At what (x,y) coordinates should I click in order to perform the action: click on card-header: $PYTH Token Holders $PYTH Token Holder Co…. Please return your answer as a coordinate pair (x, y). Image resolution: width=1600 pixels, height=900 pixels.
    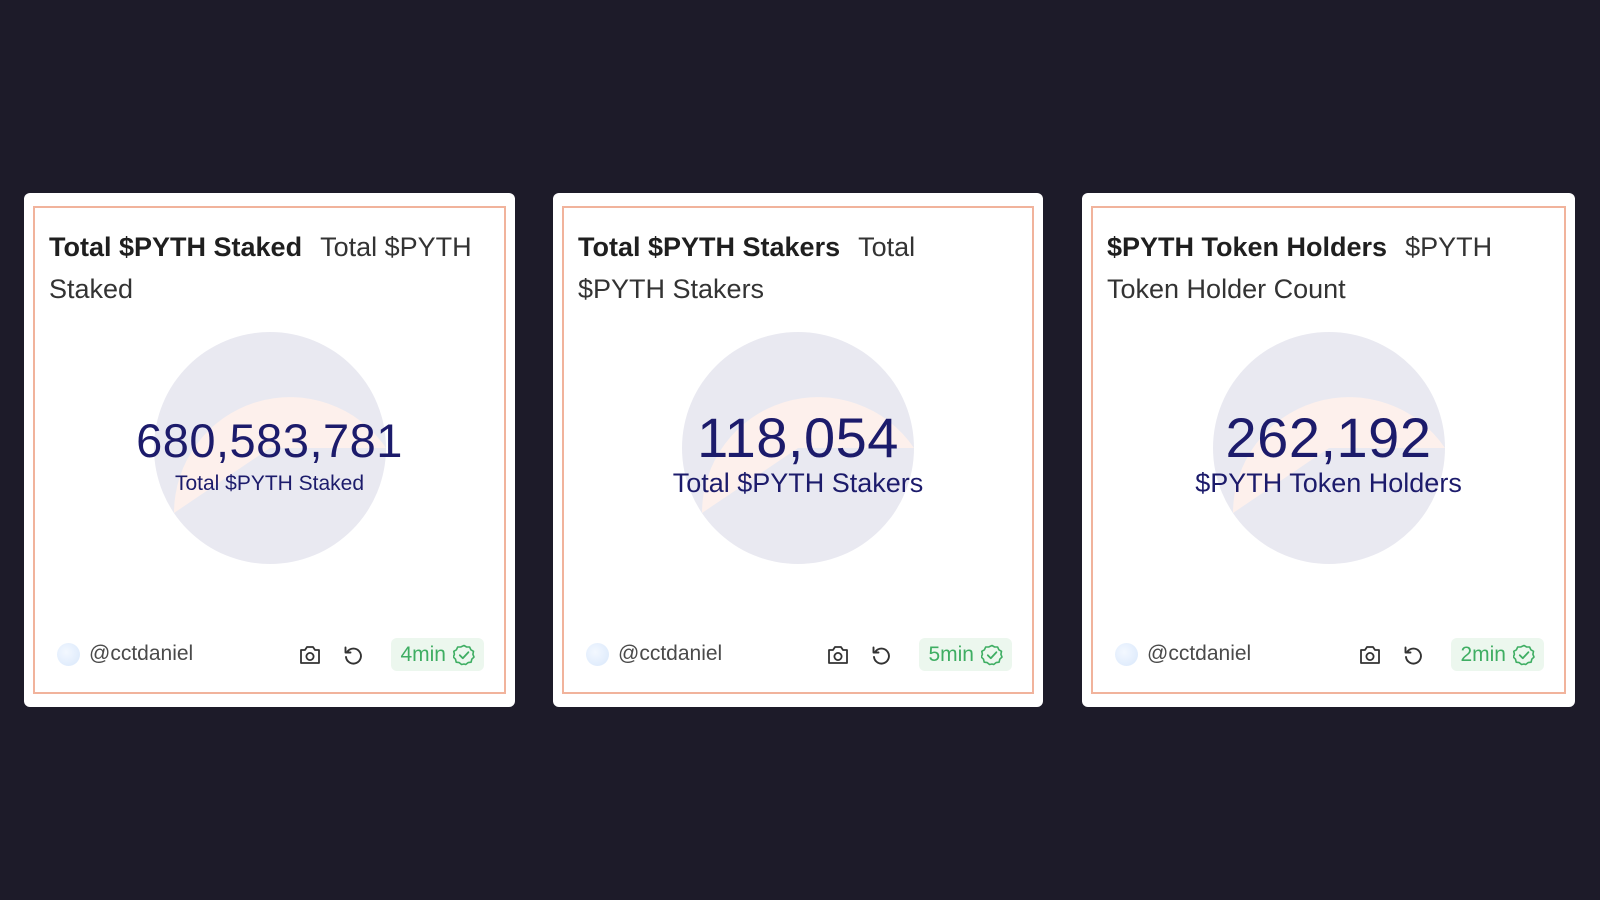
    Looking at the image, I should click on (1310, 268).